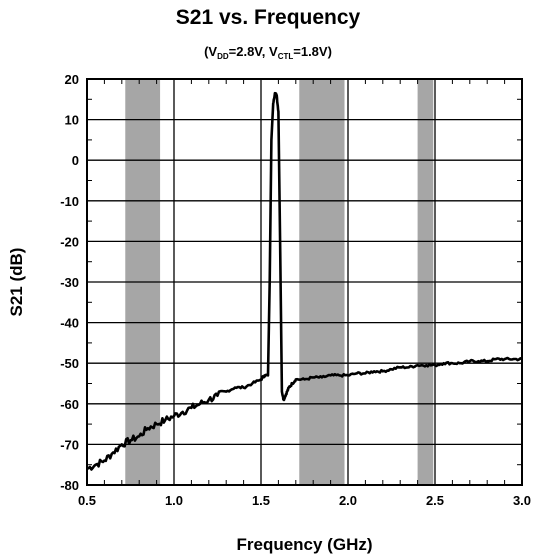  Describe the element at coordinates (268, 17) in the screenshot. I see `chart-title: S21 vs. Frequency` at that location.